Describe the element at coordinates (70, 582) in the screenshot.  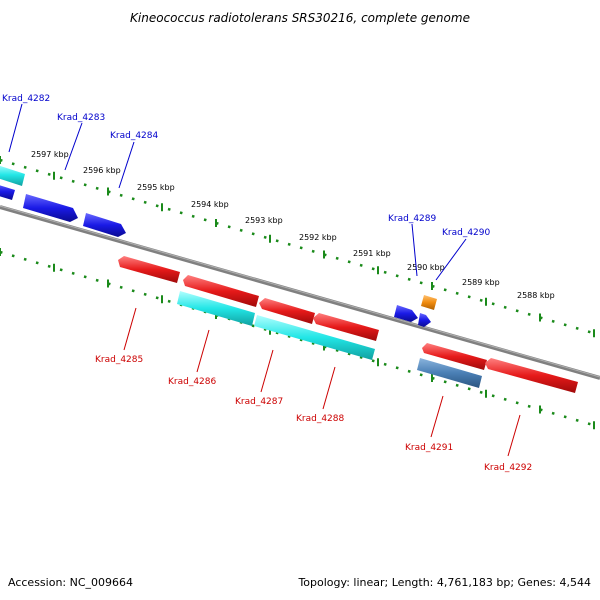
I see `accession-text: Accession: NC_009664` at that location.